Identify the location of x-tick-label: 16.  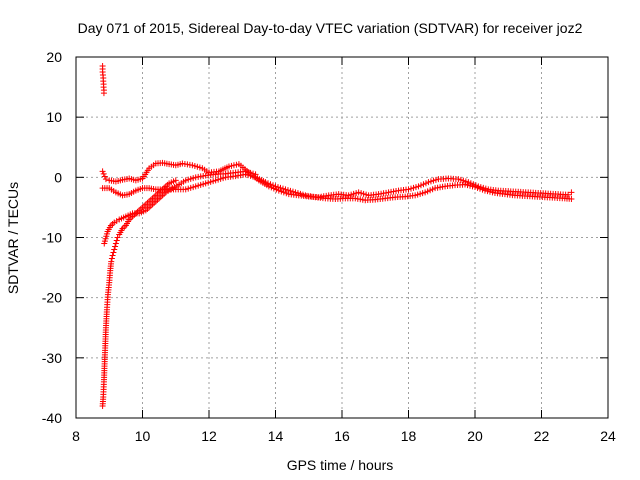
(342, 436).